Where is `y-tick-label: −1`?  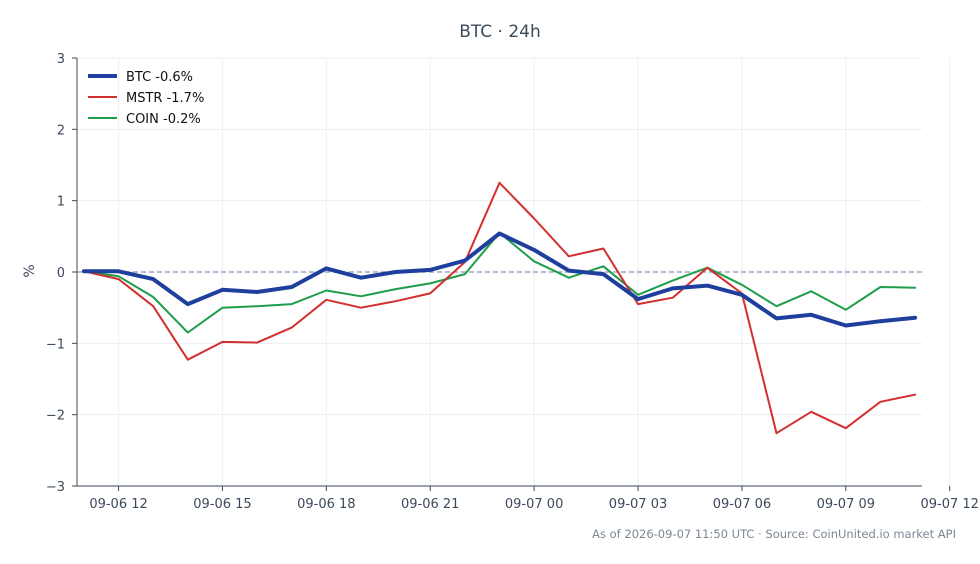 y-tick-label: −1 is located at coordinates (55, 344).